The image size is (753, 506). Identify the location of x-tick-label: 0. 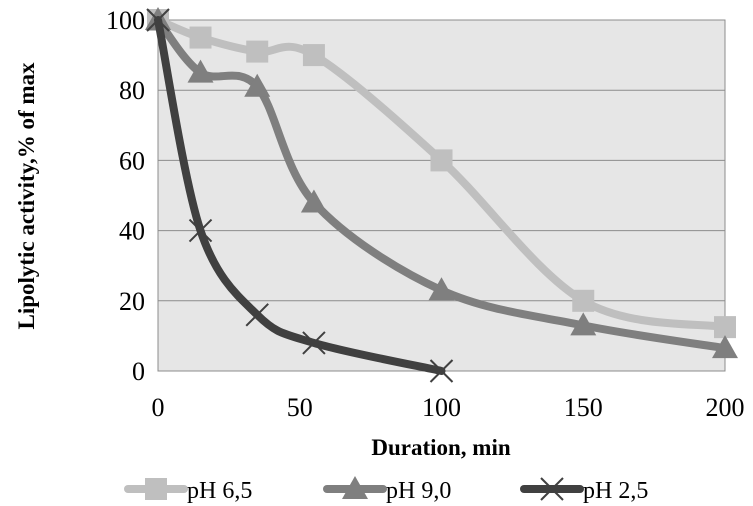
(158, 407).